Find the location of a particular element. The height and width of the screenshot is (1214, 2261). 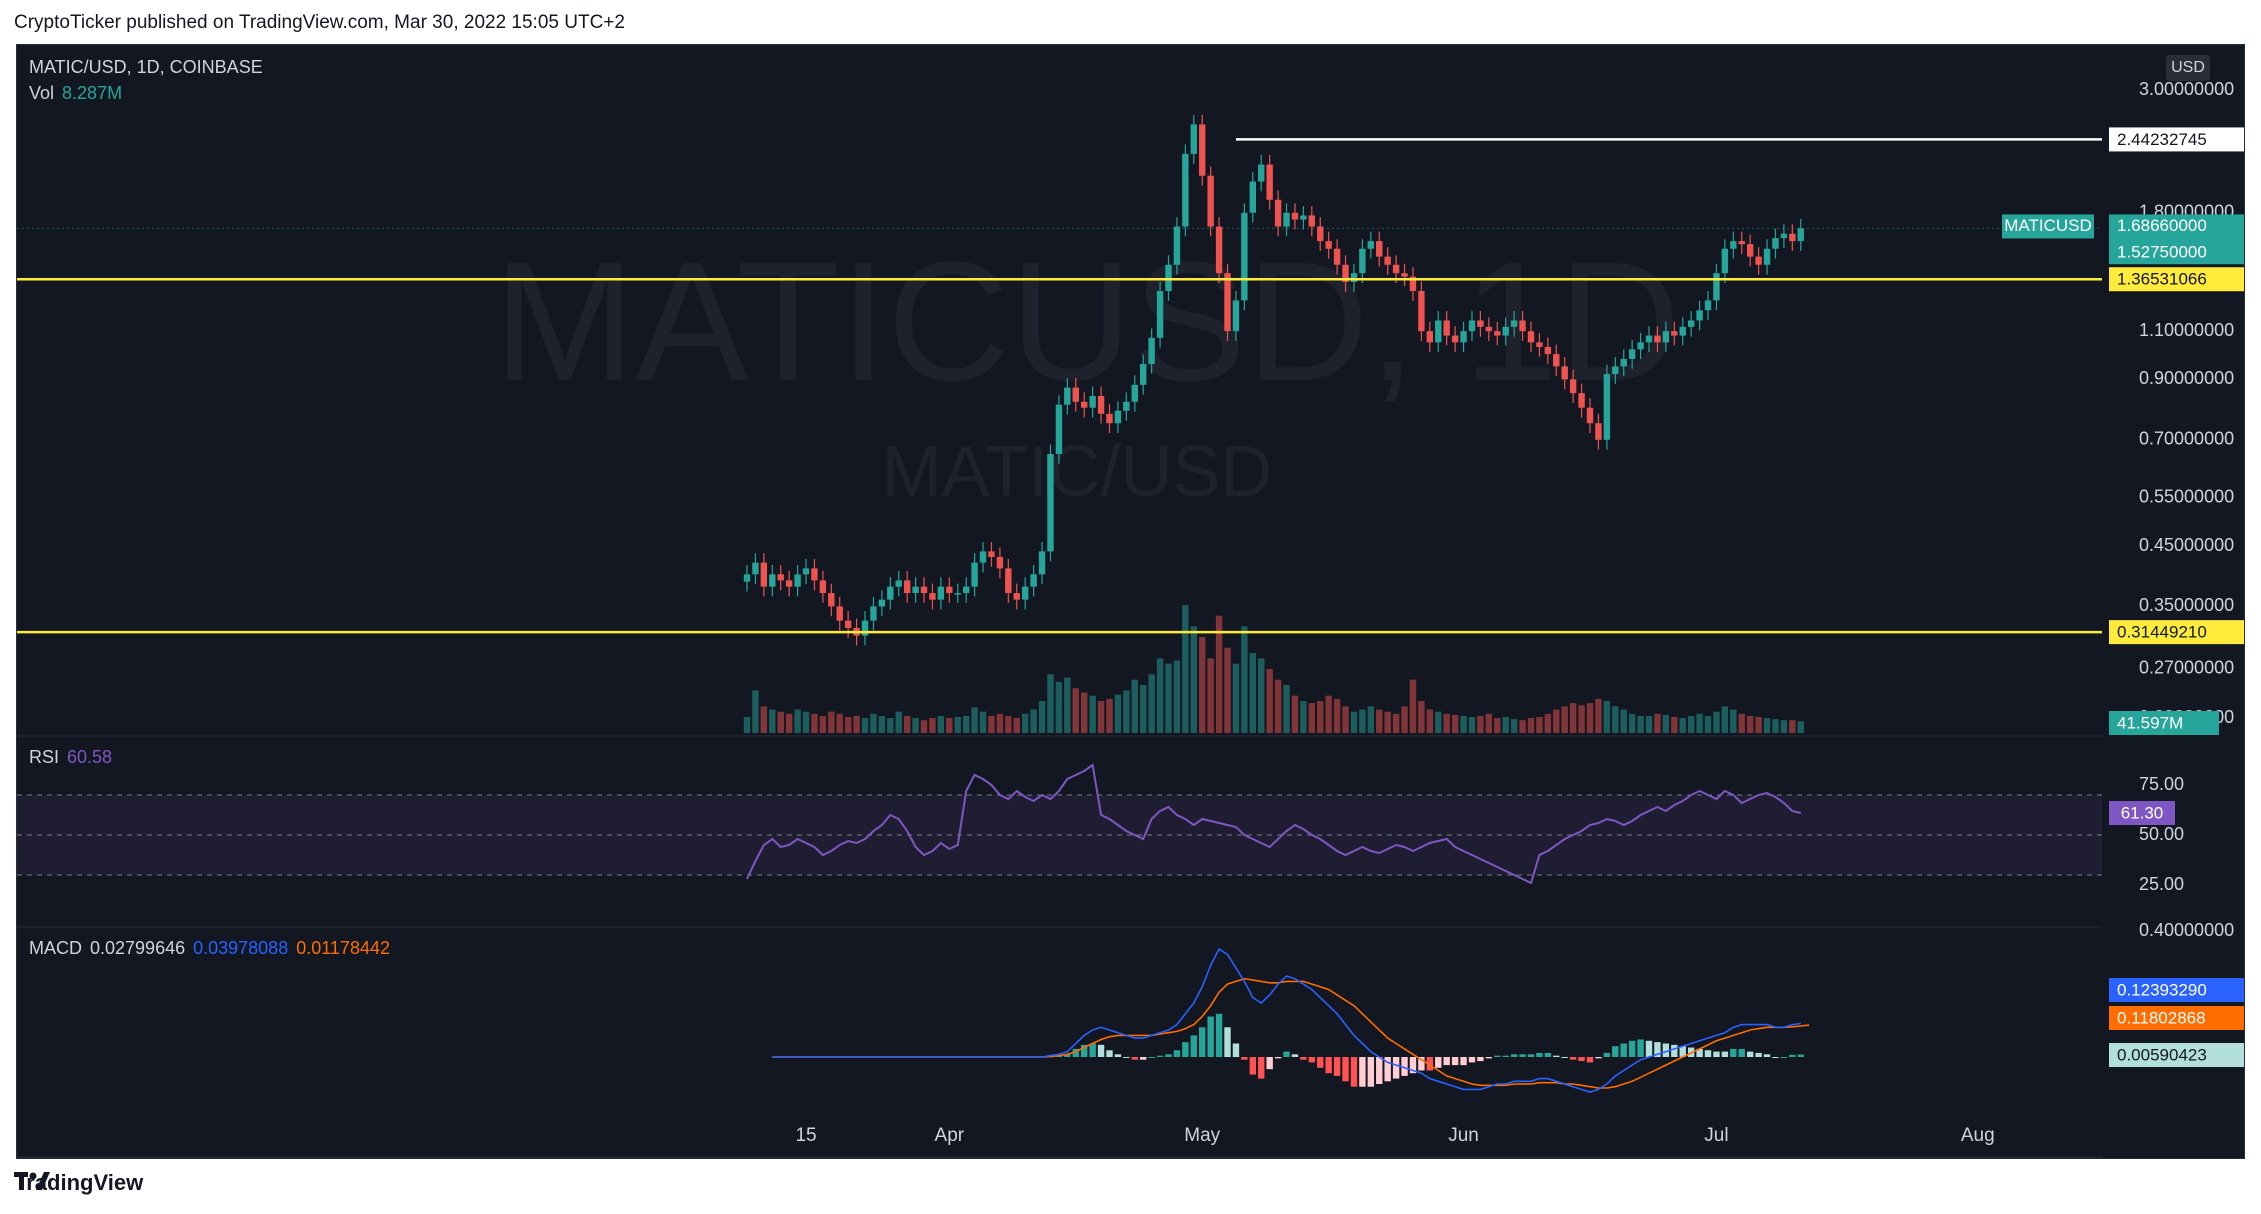

x-axis-label: 15 is located at coordinates (805, 1135).